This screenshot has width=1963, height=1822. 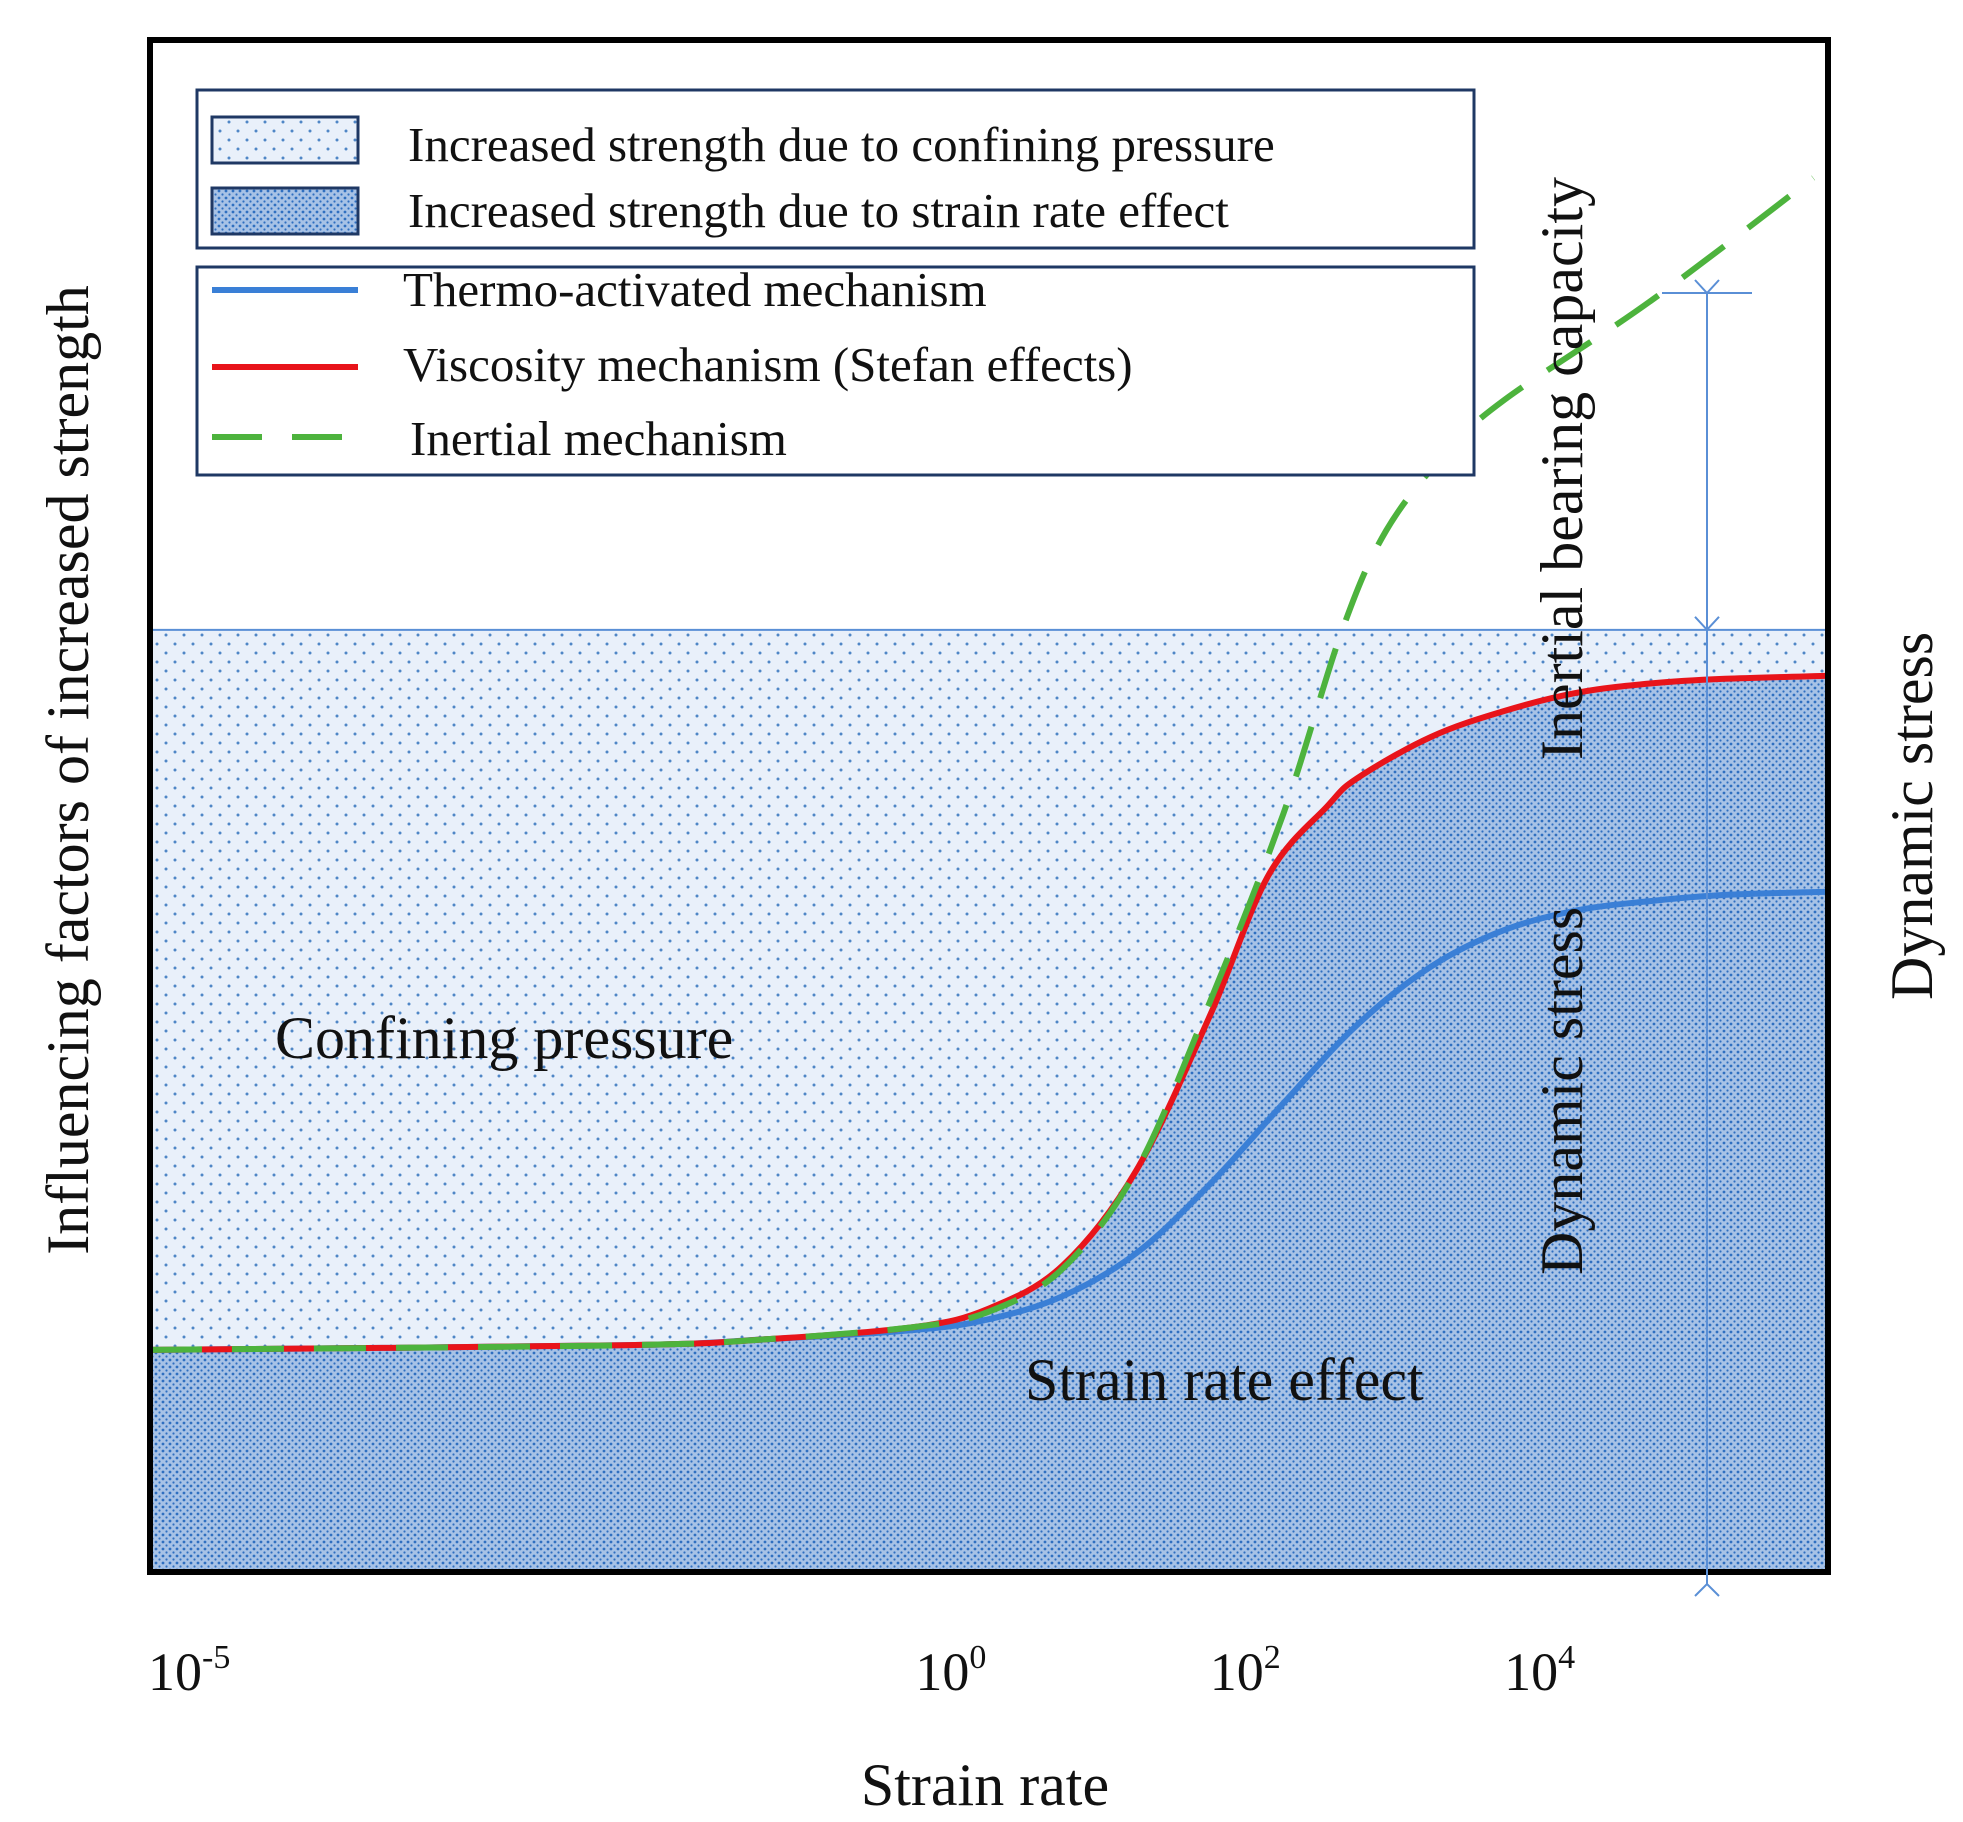 What do you see at coordinates (695, 289) in the screenshot?
I see `legend-label-thermo-activated: Thermo-activated mechanism` at bounding box center [695, 289].